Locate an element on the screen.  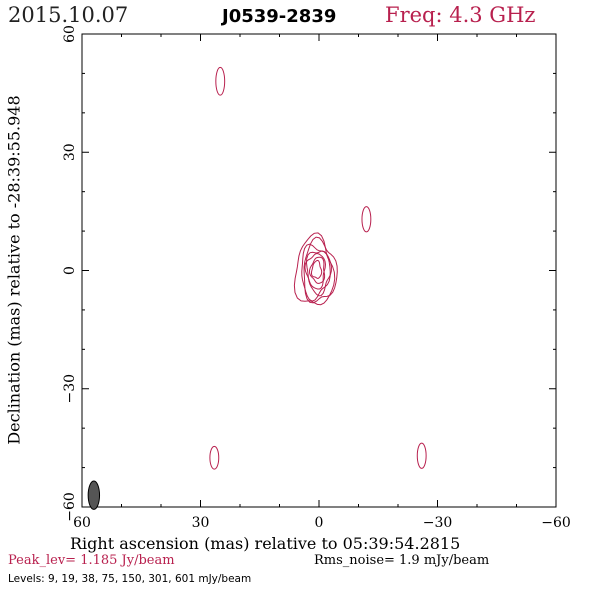
y-tick-label: 60 is located at coordinates (70, 34).